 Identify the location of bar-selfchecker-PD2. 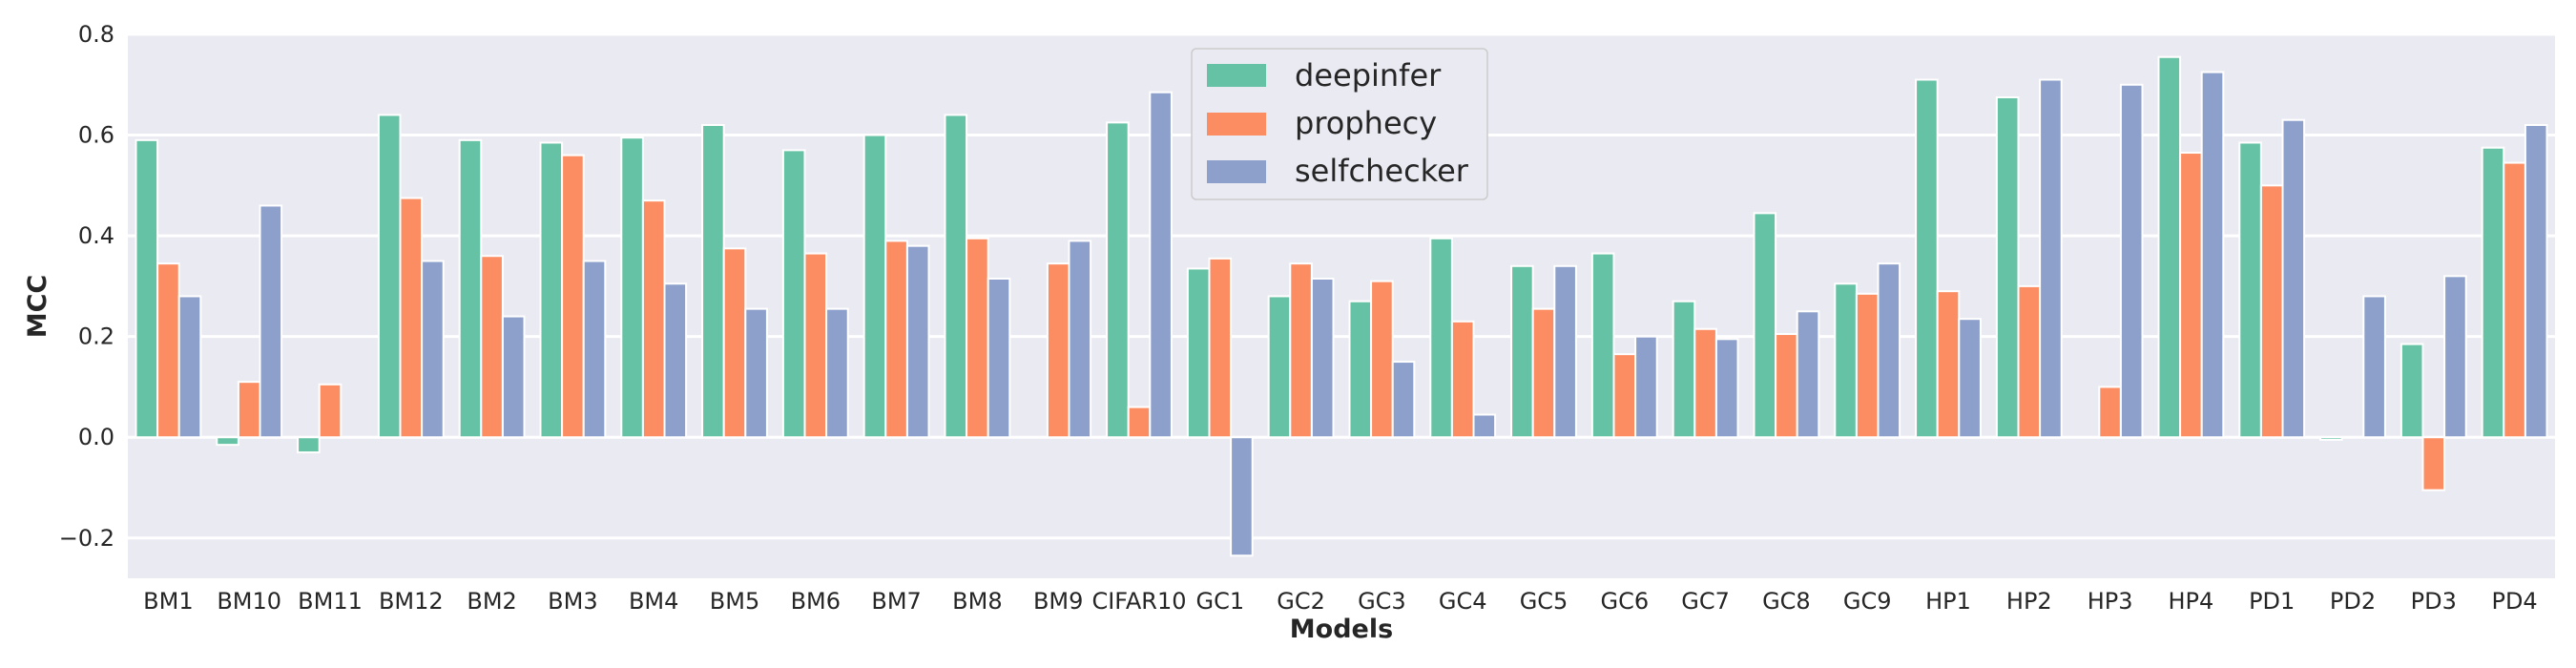
(2374, 367).